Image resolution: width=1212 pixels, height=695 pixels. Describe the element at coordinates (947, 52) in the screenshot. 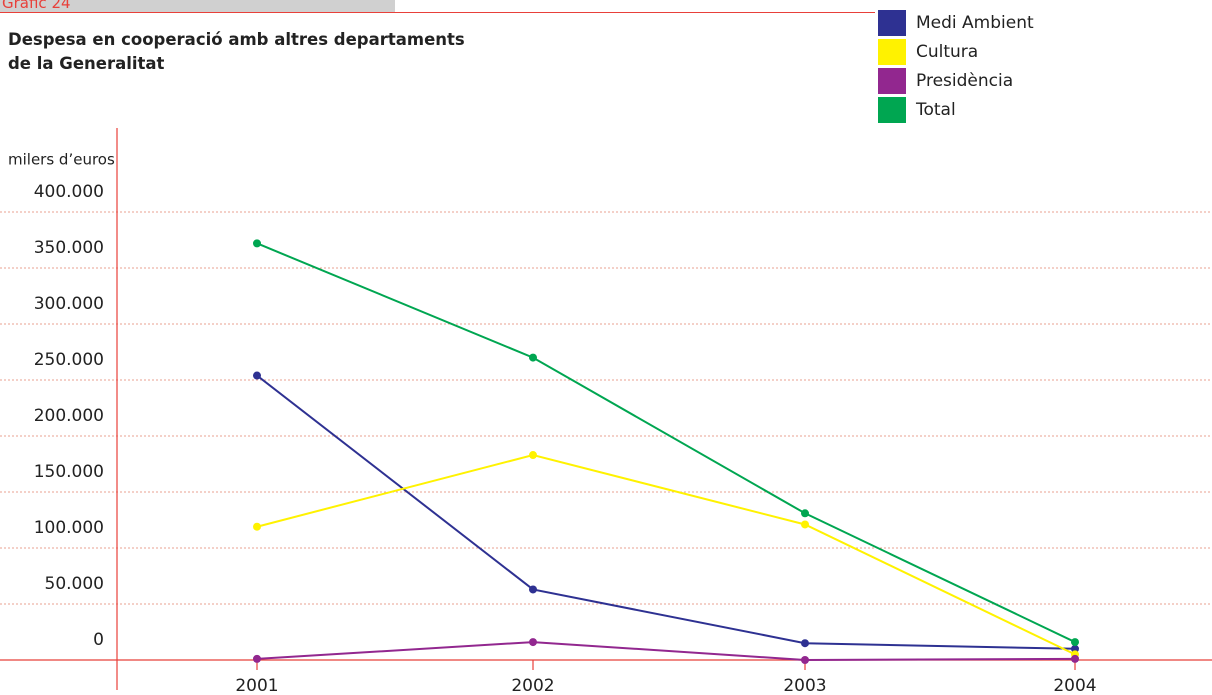

I see `legend-label: Cultura` at that location.